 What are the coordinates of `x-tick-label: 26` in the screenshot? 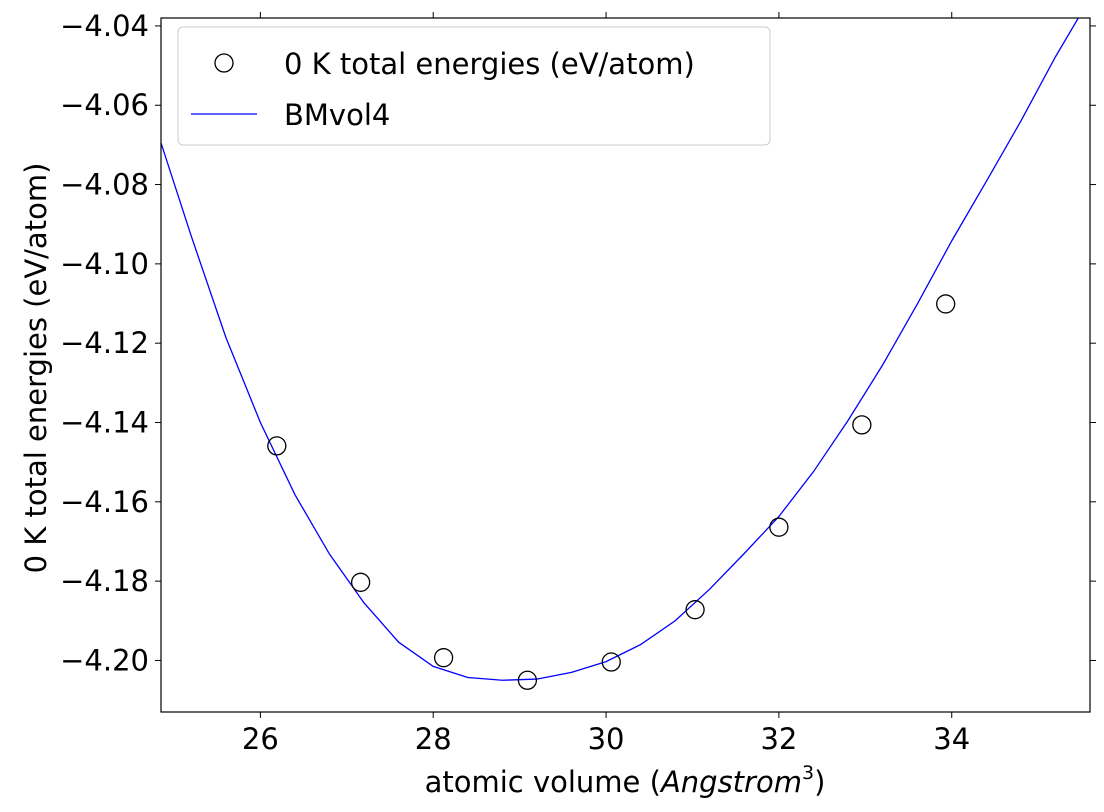 It's located at (260, 739).